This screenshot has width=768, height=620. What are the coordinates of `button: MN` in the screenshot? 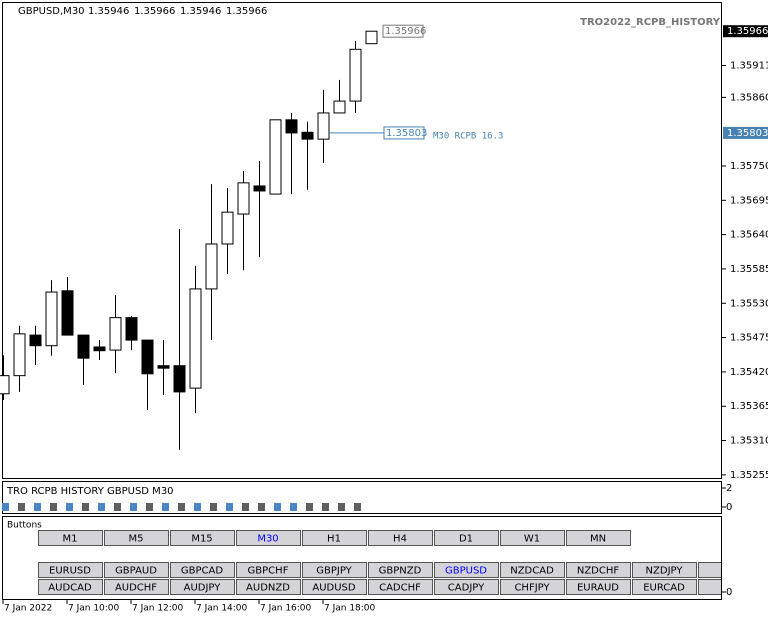 It's located at (598, 538).